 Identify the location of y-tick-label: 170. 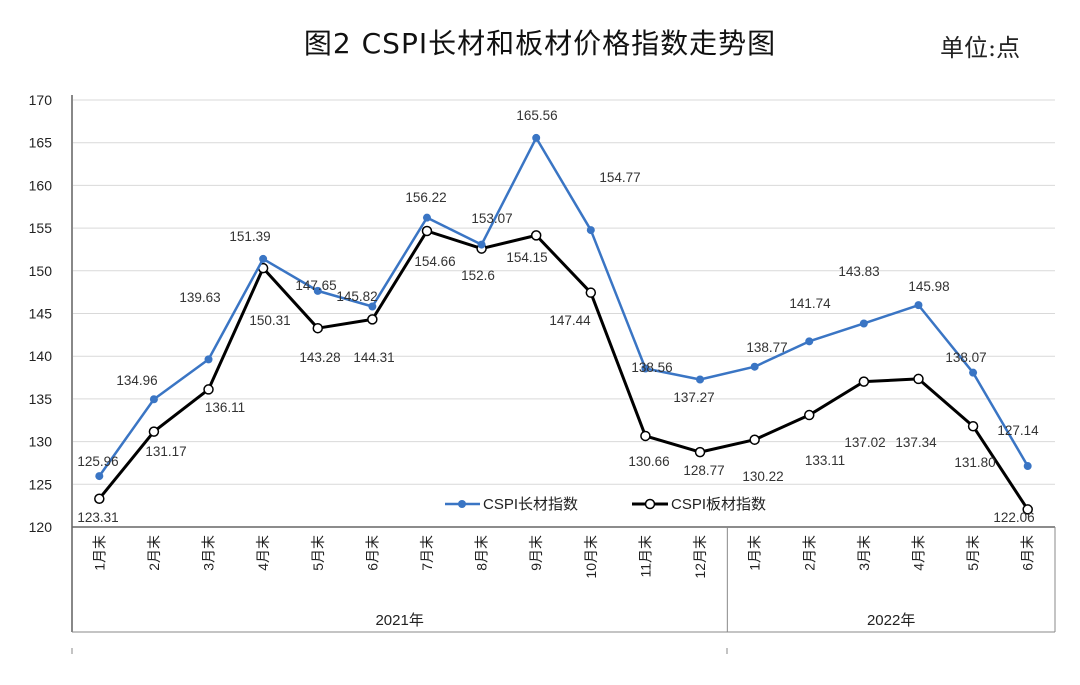
(41, 100).